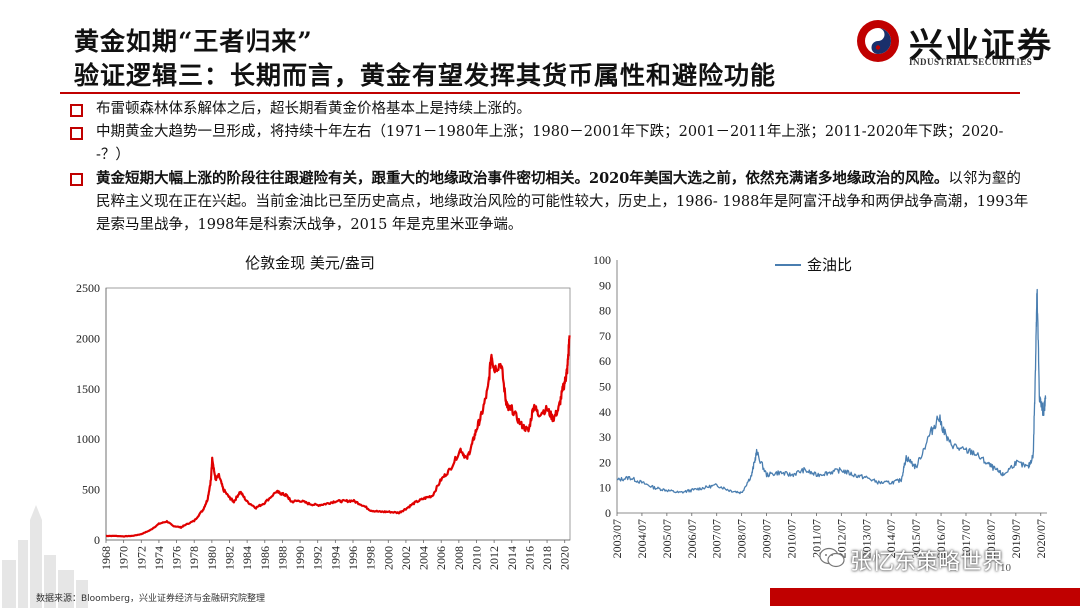 The width and height of the screenshot is (1080, 608). What do you see at coordinates (45, 556) in the screenshot?
I see `city-skyline-decoration` at bounding box center [45, 556].